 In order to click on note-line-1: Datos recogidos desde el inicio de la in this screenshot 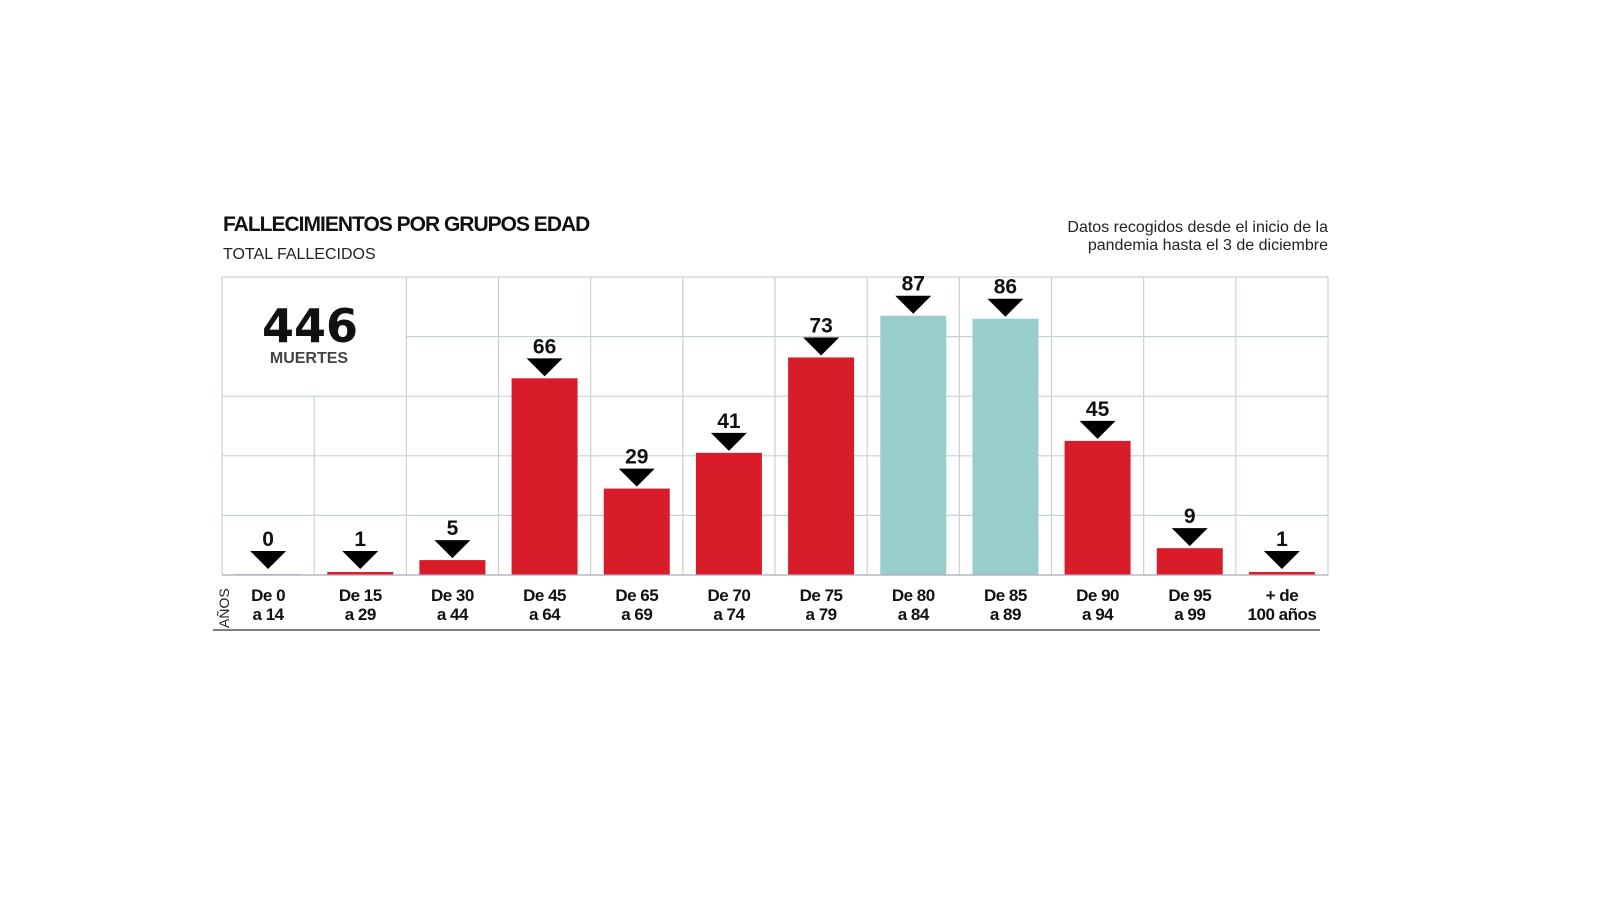, I will do `click(1197, 227)`.